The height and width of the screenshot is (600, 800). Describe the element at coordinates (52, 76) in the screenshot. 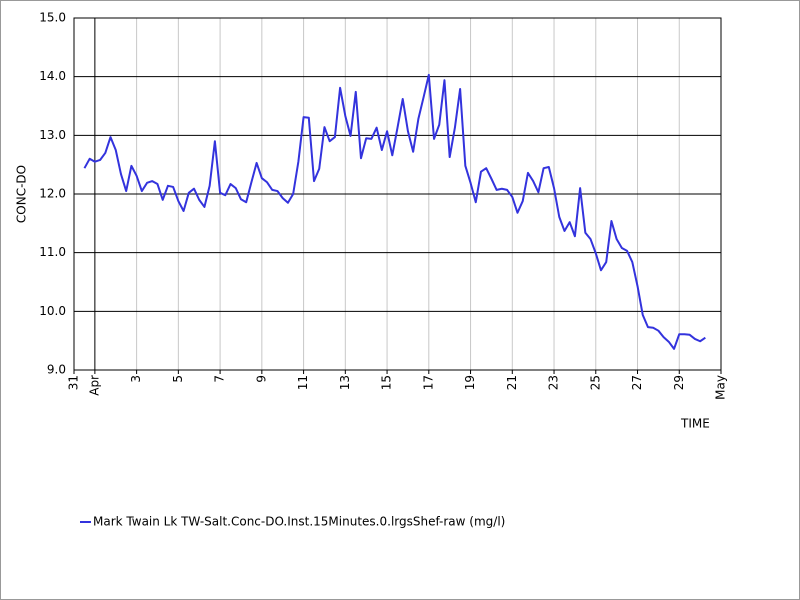

I see `y-tick-label: 14.0` at that location.